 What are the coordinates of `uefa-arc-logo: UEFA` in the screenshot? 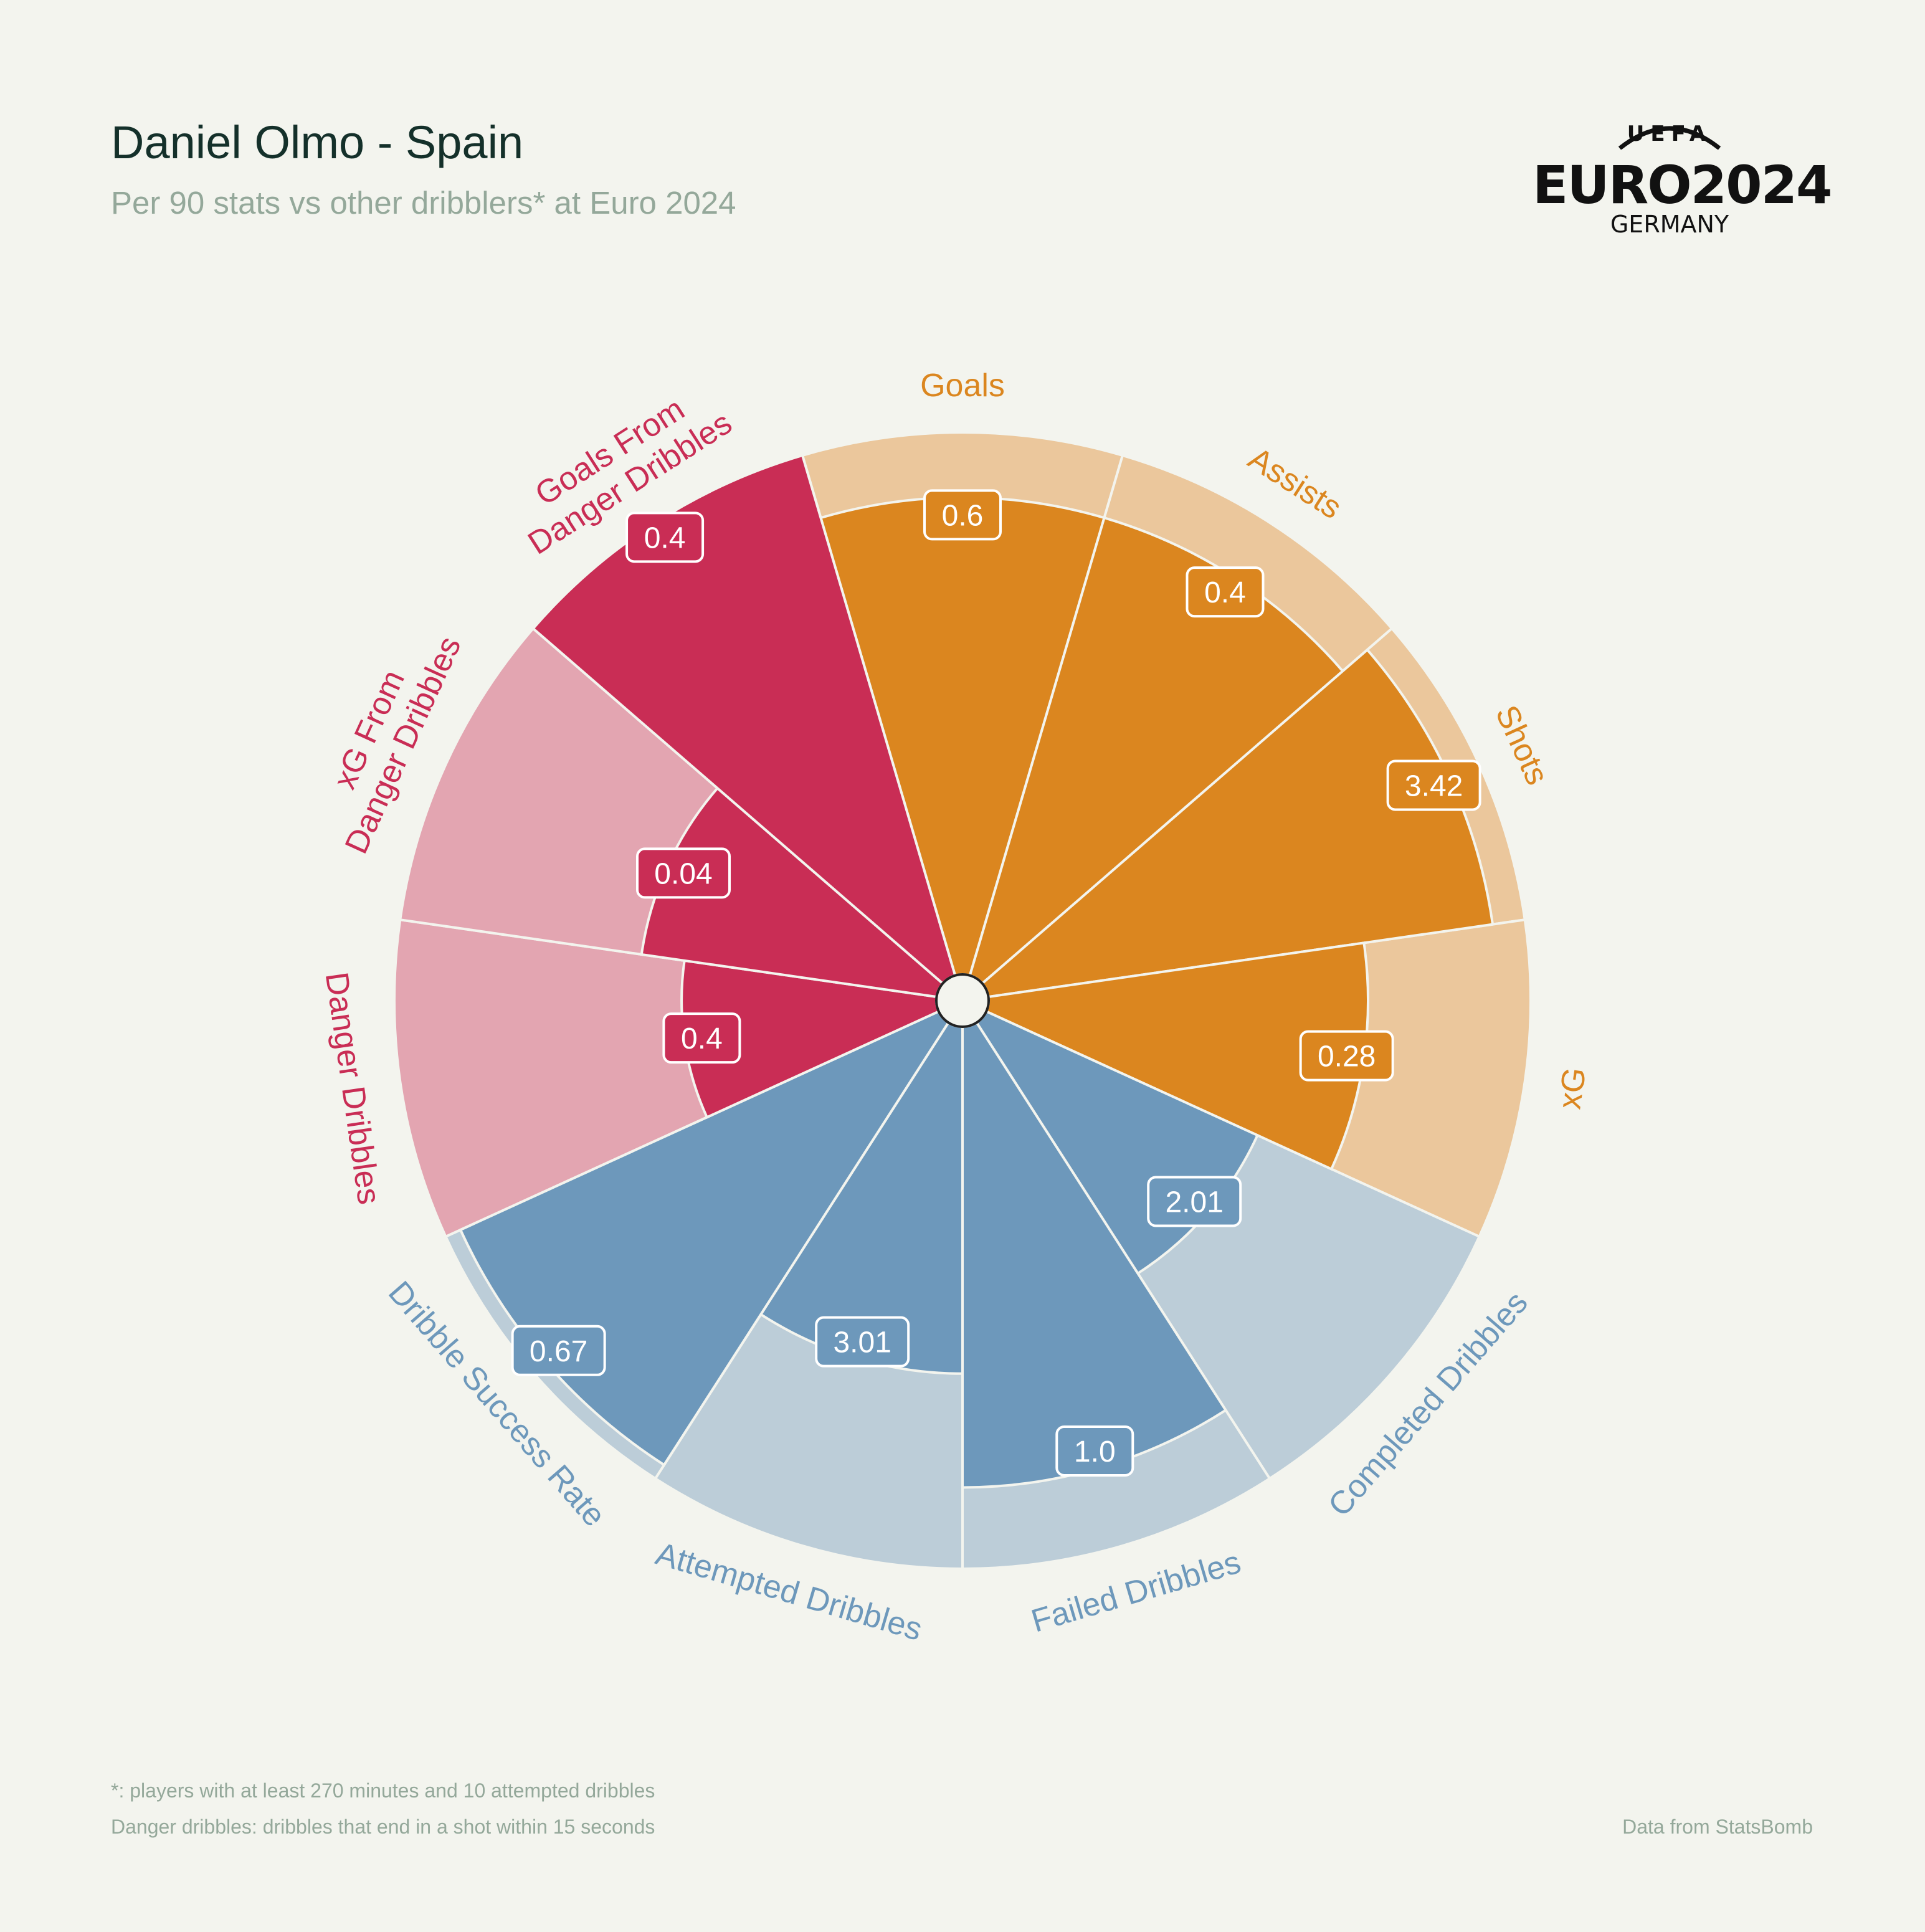 It's located at (1669, 135).